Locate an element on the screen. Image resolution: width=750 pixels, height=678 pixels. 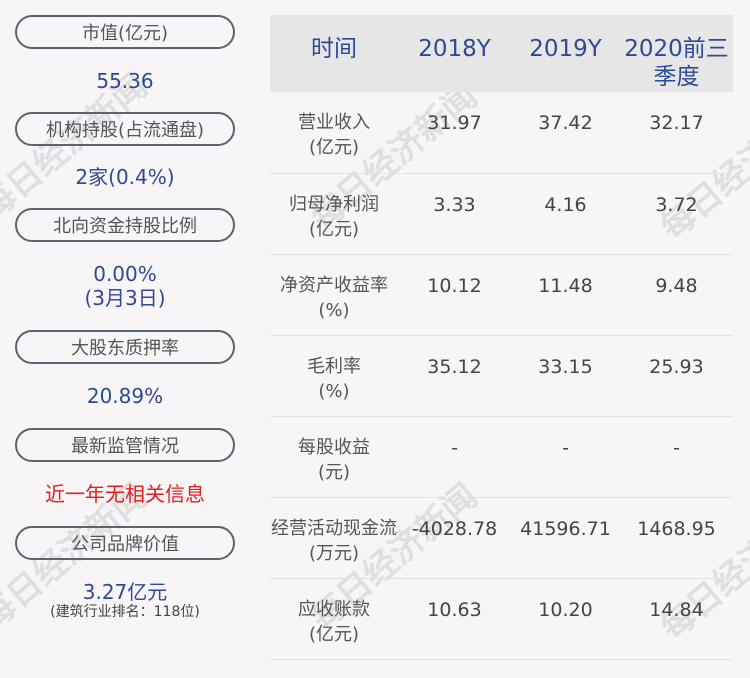
market-cap-label: 市值(亿元) is located at coordinates (125, 32).